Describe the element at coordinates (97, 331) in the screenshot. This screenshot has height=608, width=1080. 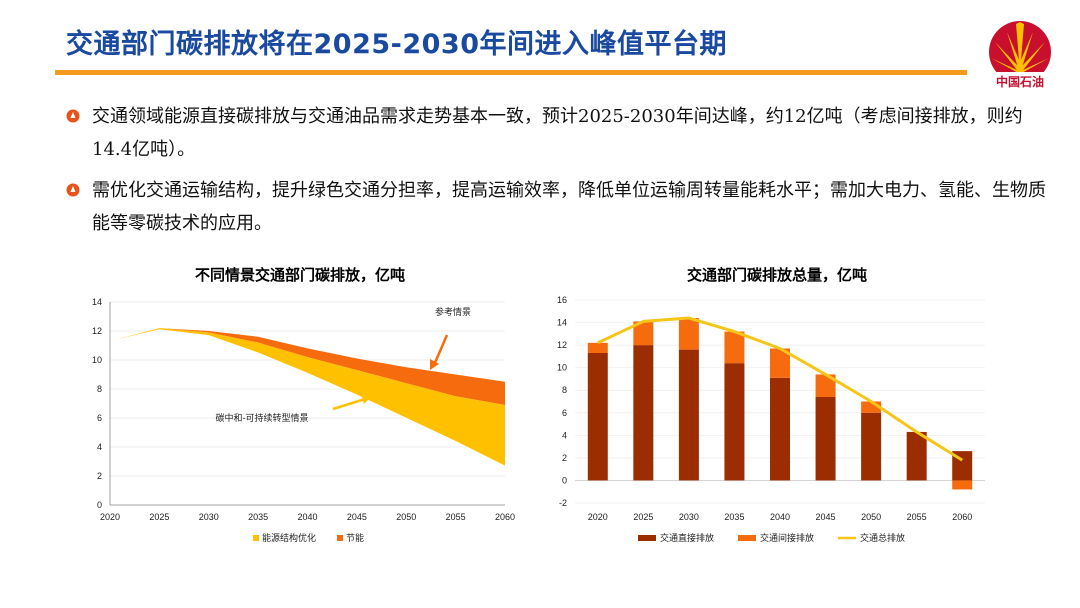
I see `chart1-y-tick: 12` at that location.